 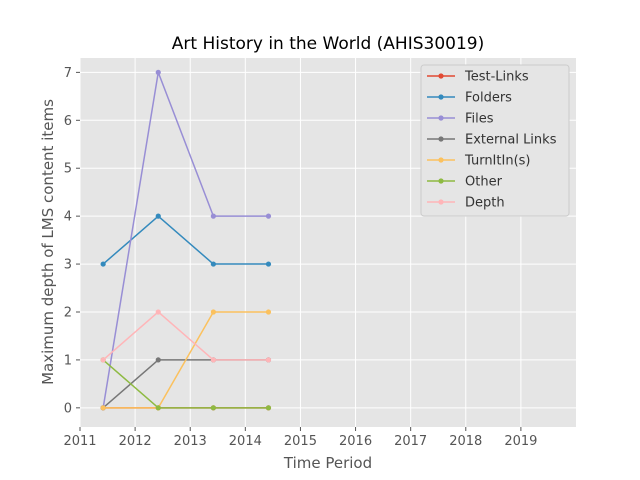 I want to click on x-tick-label: 2019, so click(x=520, y=441).